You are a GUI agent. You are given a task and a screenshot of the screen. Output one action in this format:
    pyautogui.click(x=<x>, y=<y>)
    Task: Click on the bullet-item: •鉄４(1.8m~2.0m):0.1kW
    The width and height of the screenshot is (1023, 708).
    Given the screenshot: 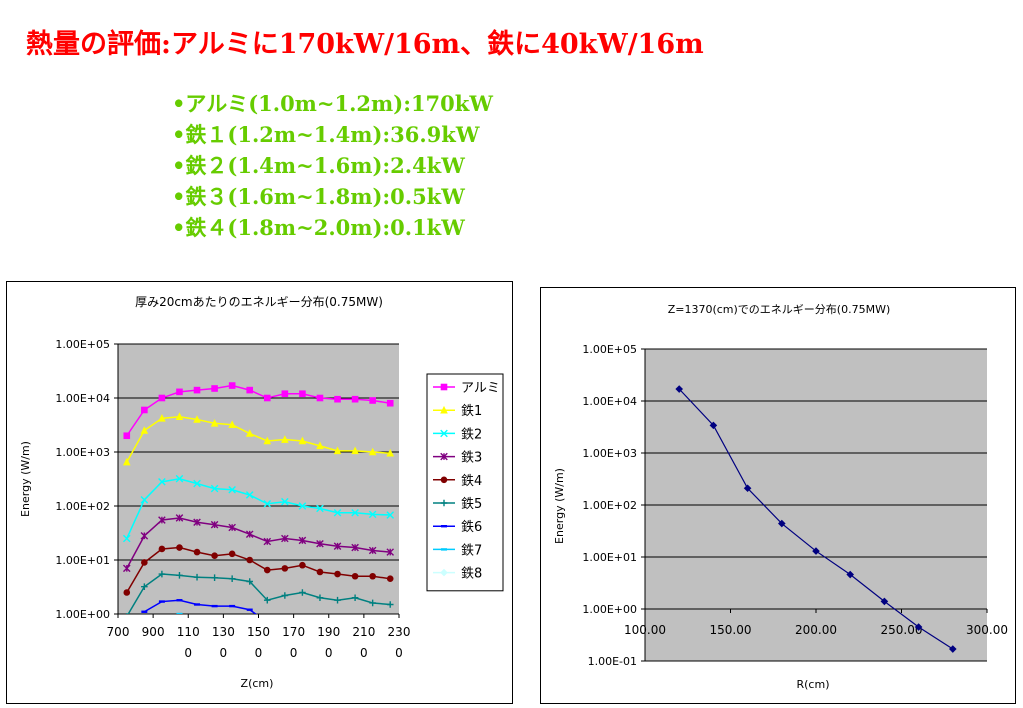 What is the action you would take?
    pyautogui.click(x=318, y=227)
    